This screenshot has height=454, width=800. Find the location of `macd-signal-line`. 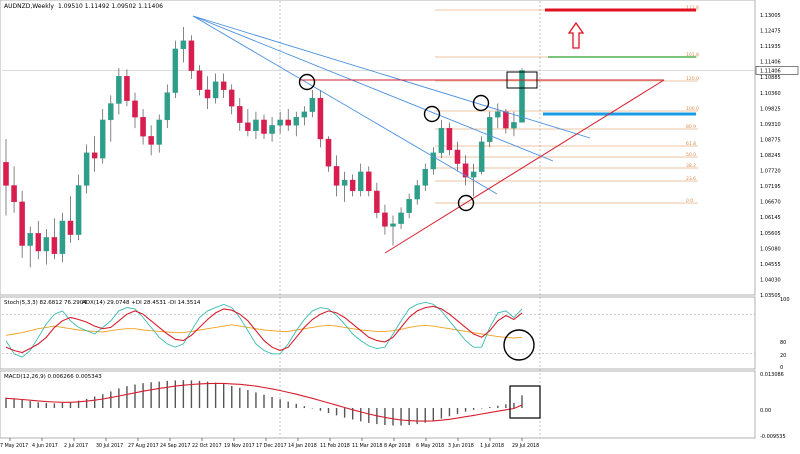

macd-signal-line is located at coordinates (264, 402).